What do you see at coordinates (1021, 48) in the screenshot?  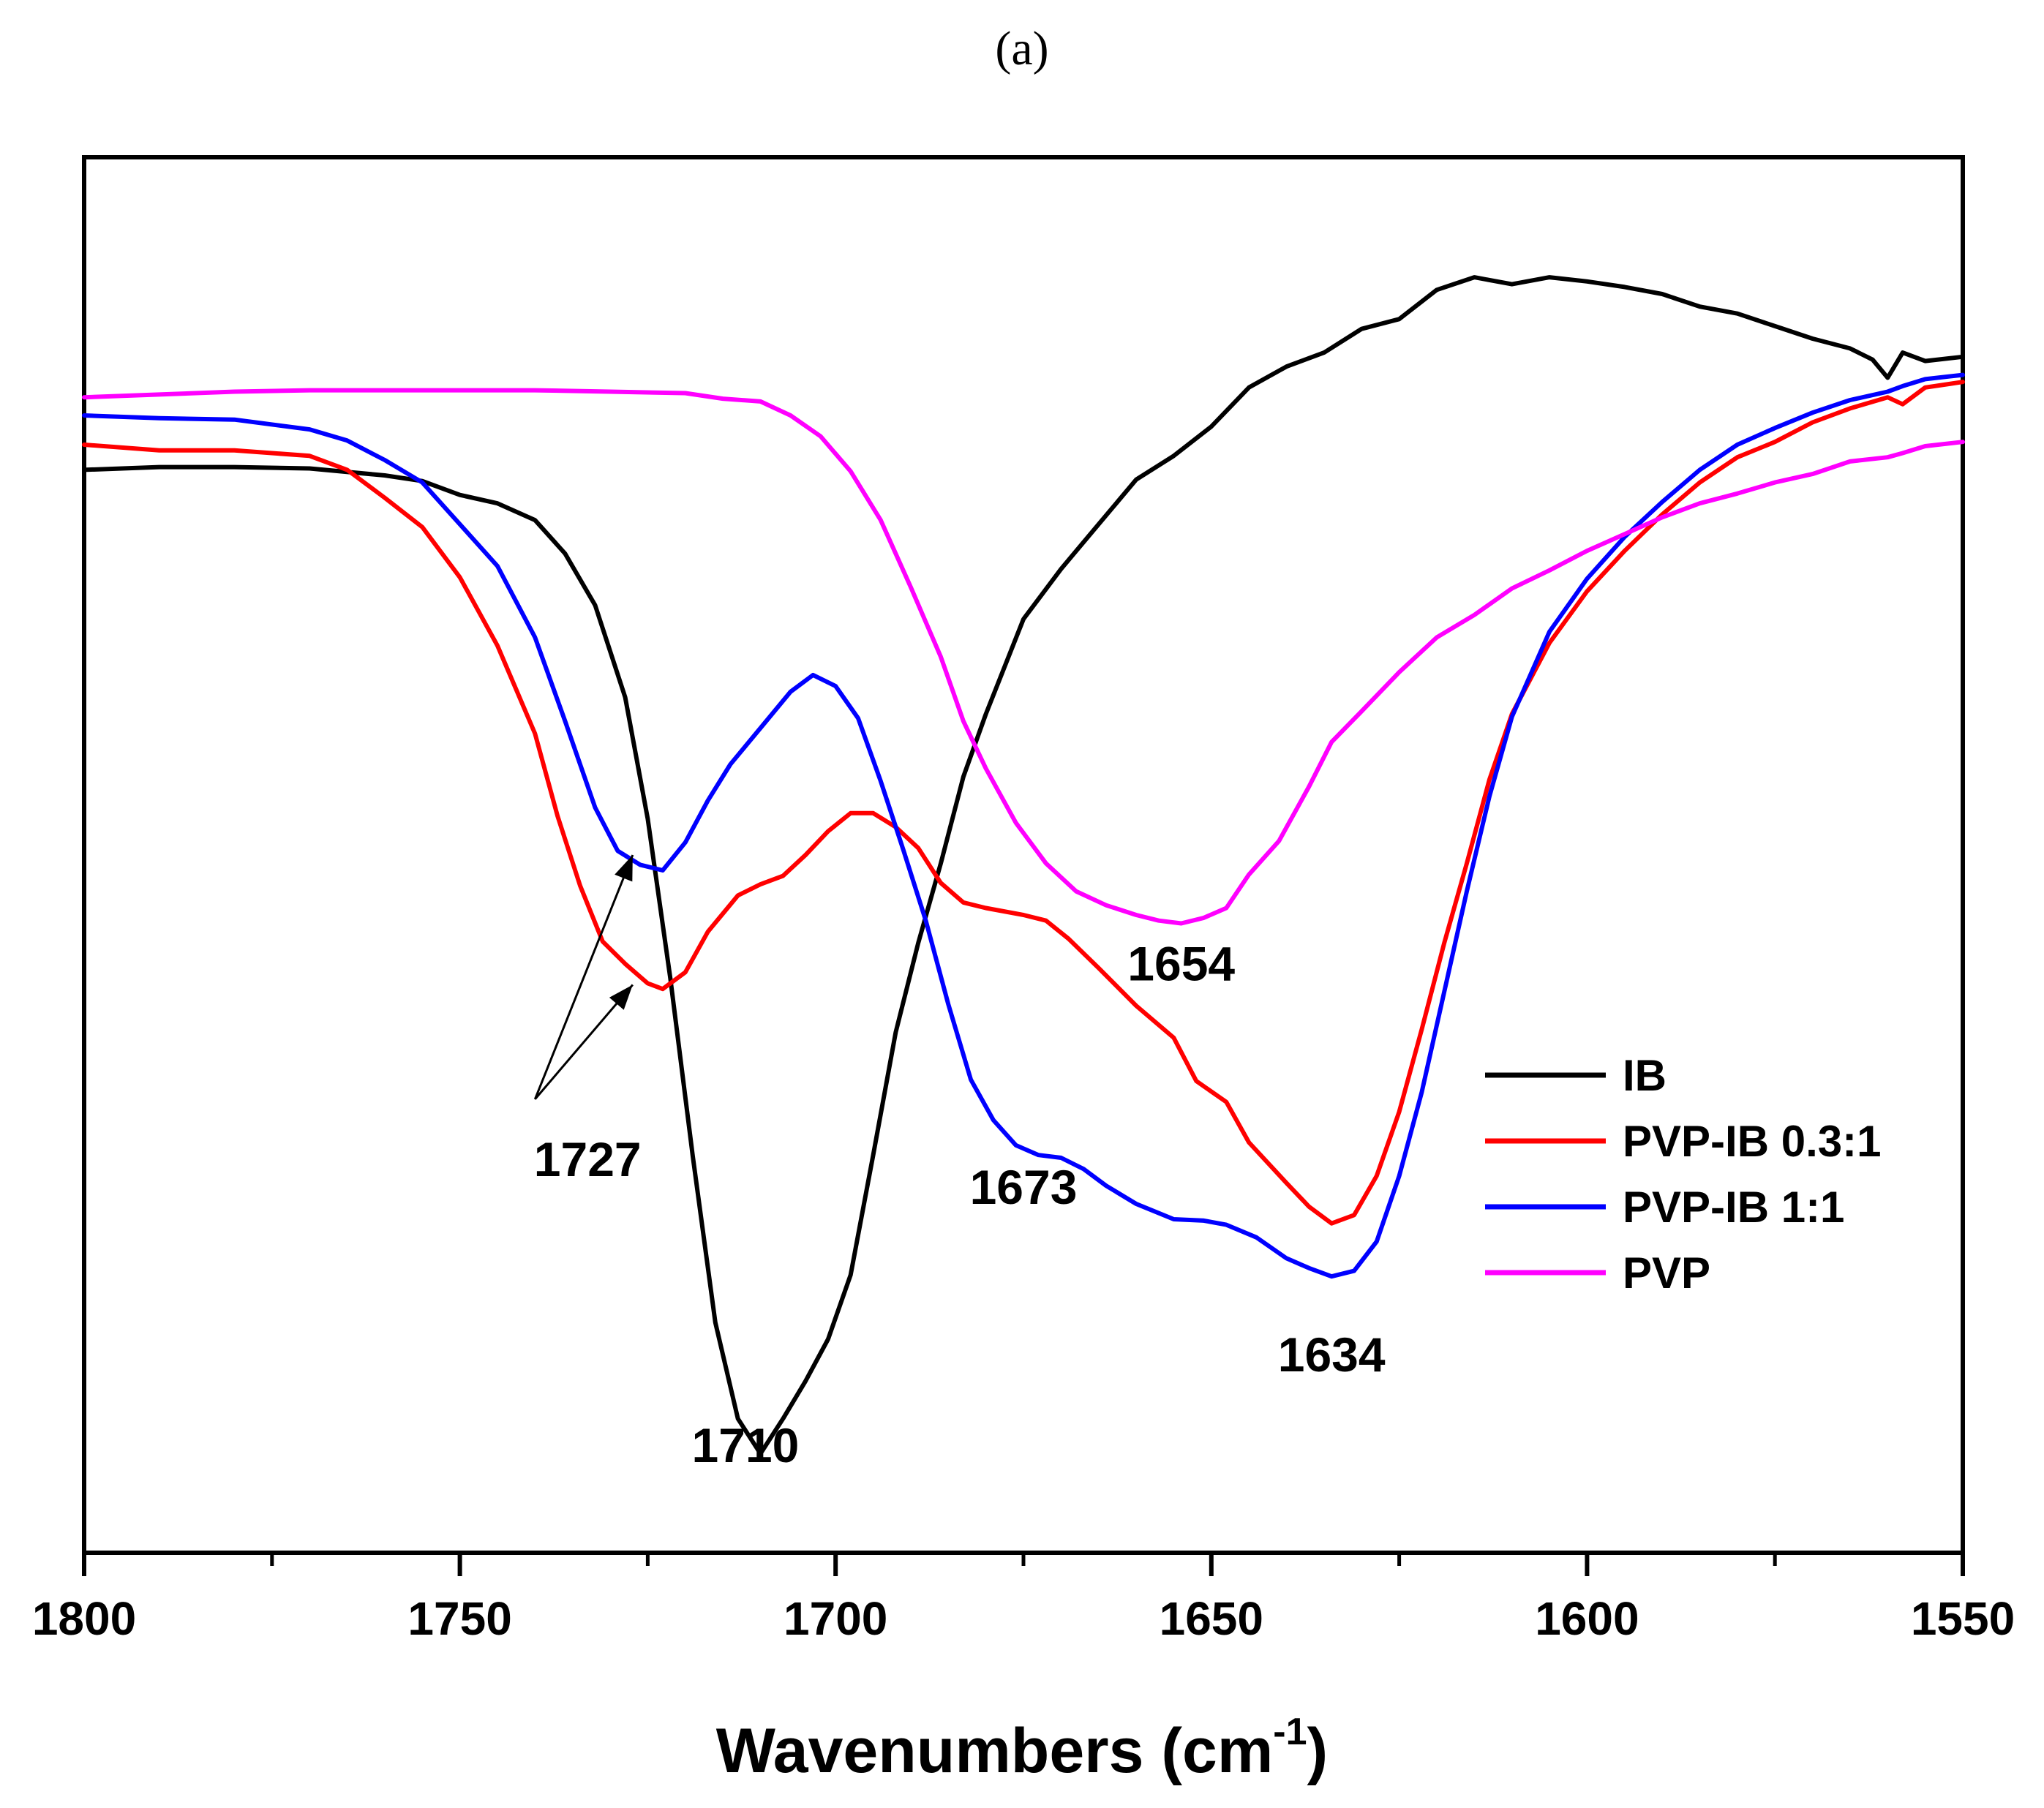 I see `panel-label: (a)` at bounding box center [1021, 48].